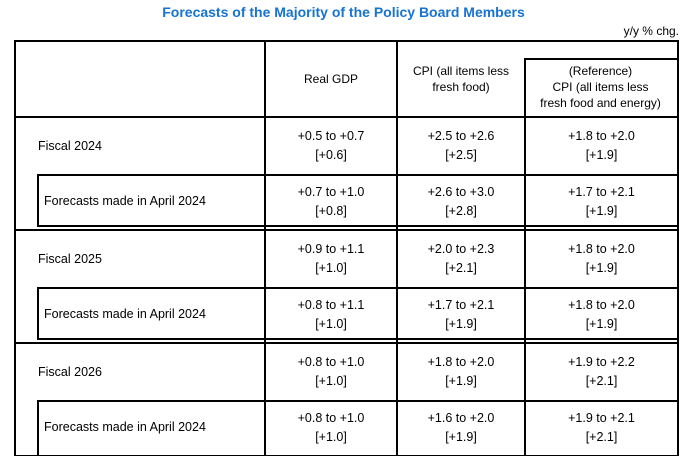 Image resolution: width=687 pixels, height=456 pixels. What do you see at coordinates (331, 304) in the screenshot?
I see `value-range: +0.8 to +1.1` at bounding box center [331, 304].